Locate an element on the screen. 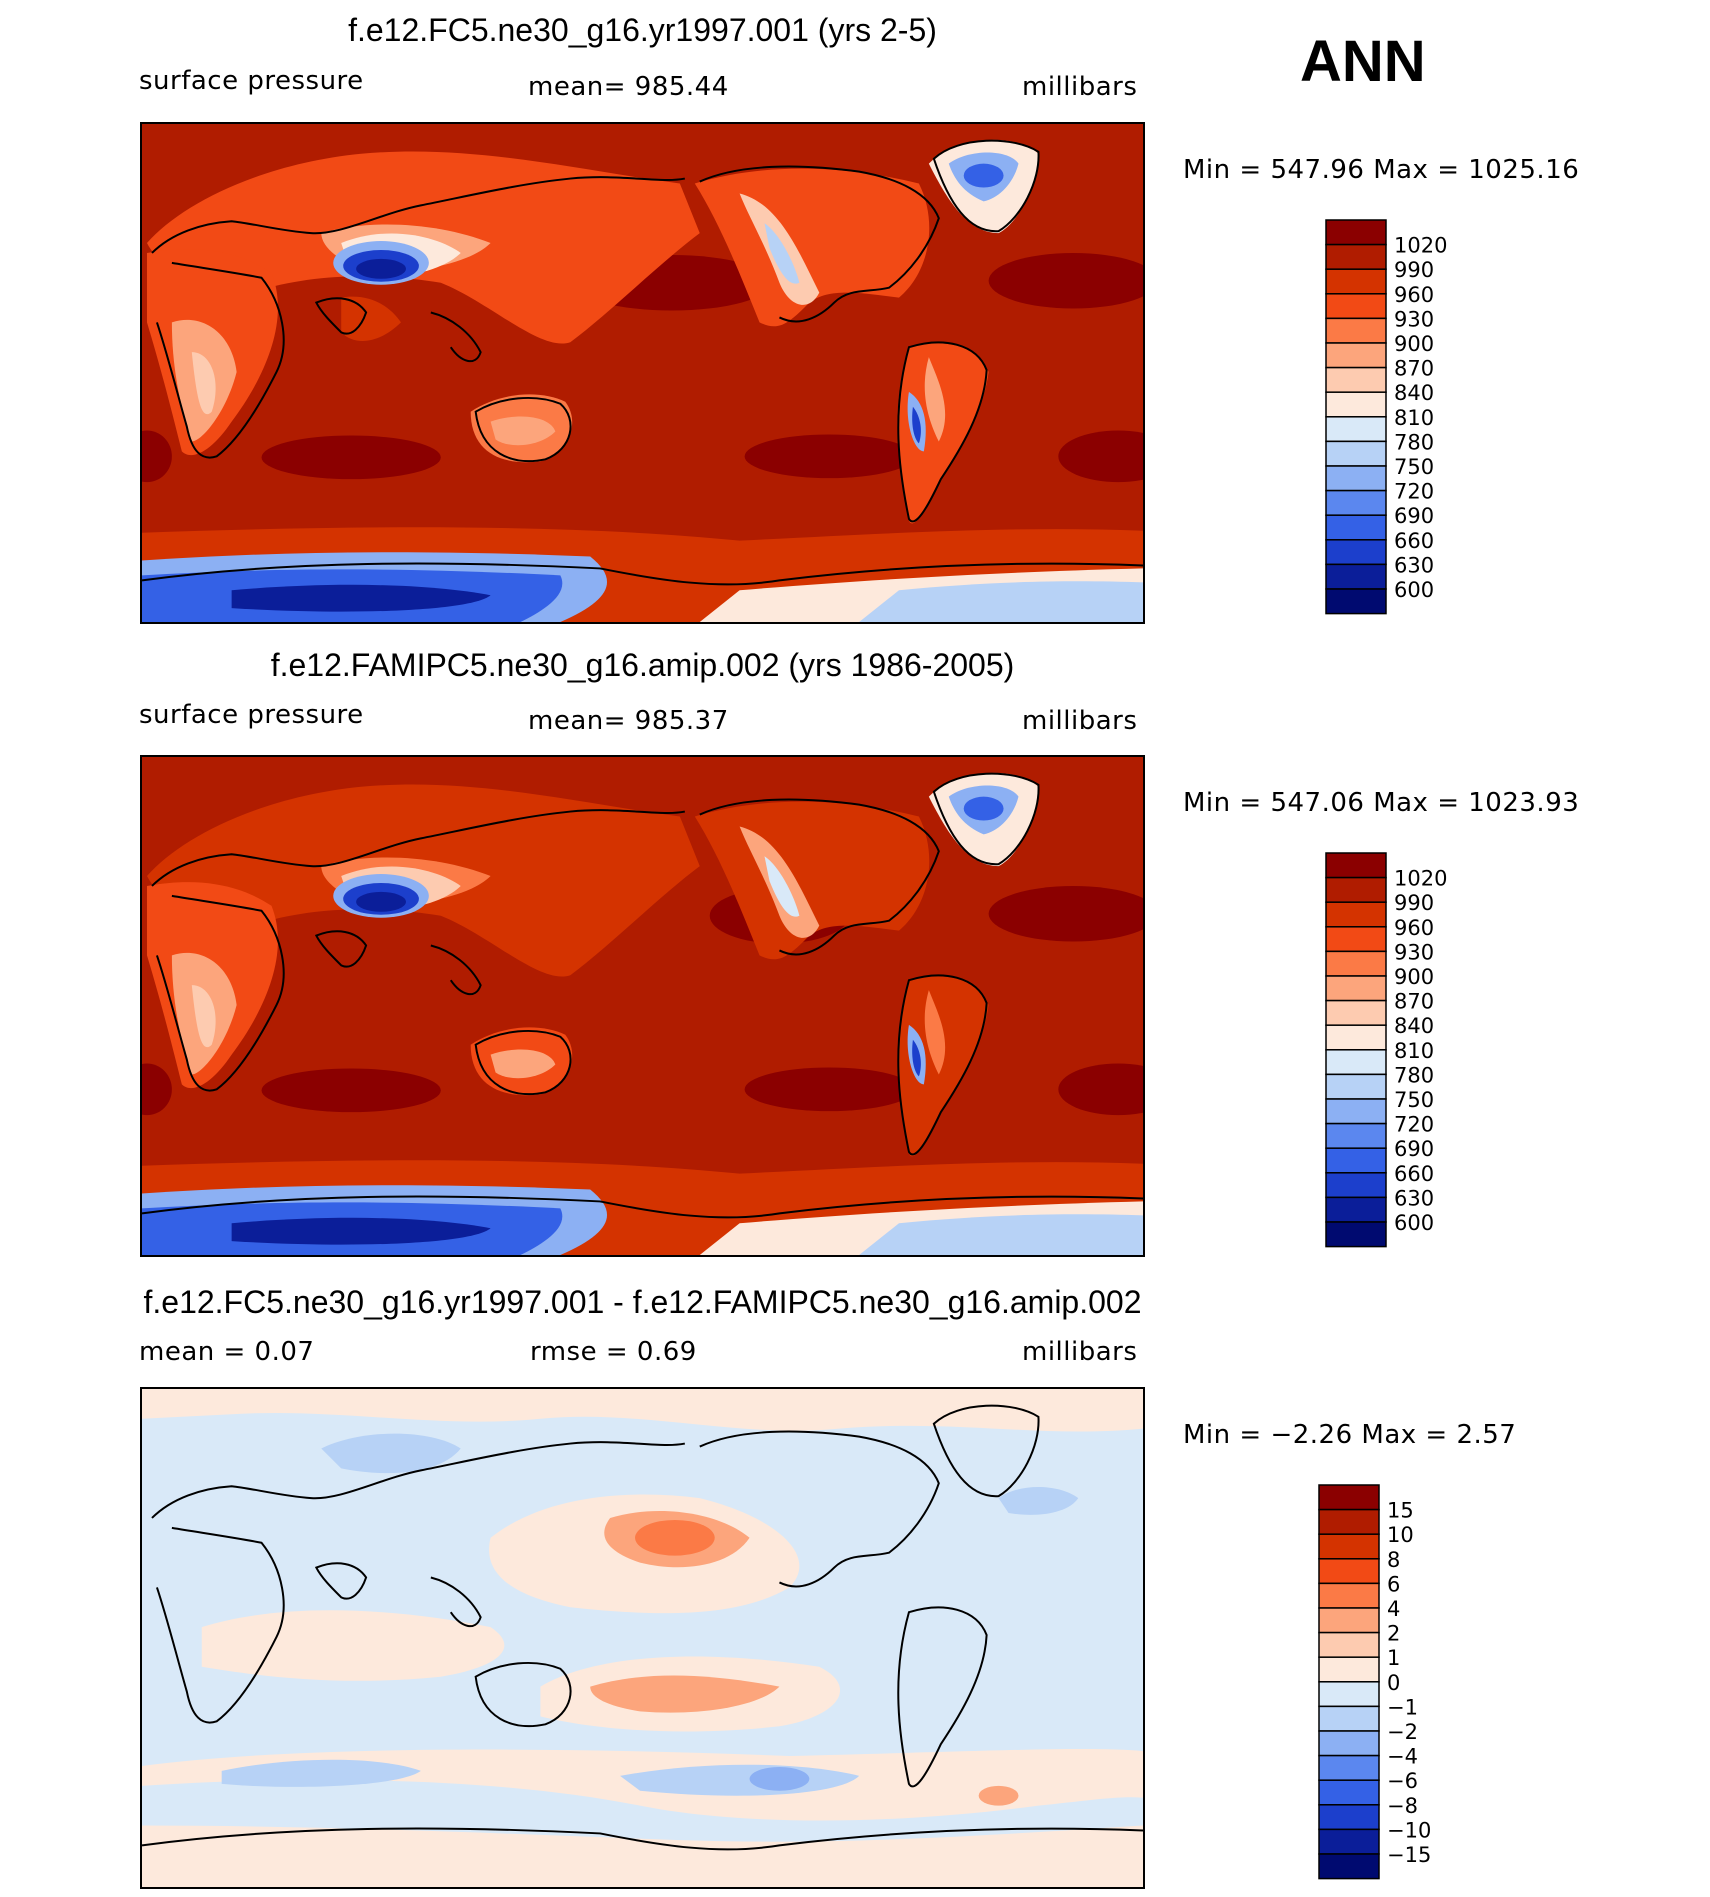 Image resolution: width=1710 pixels, height=1897 pixels. colorbar-tick-label: −2 is located at coordinates (1402, 1732).